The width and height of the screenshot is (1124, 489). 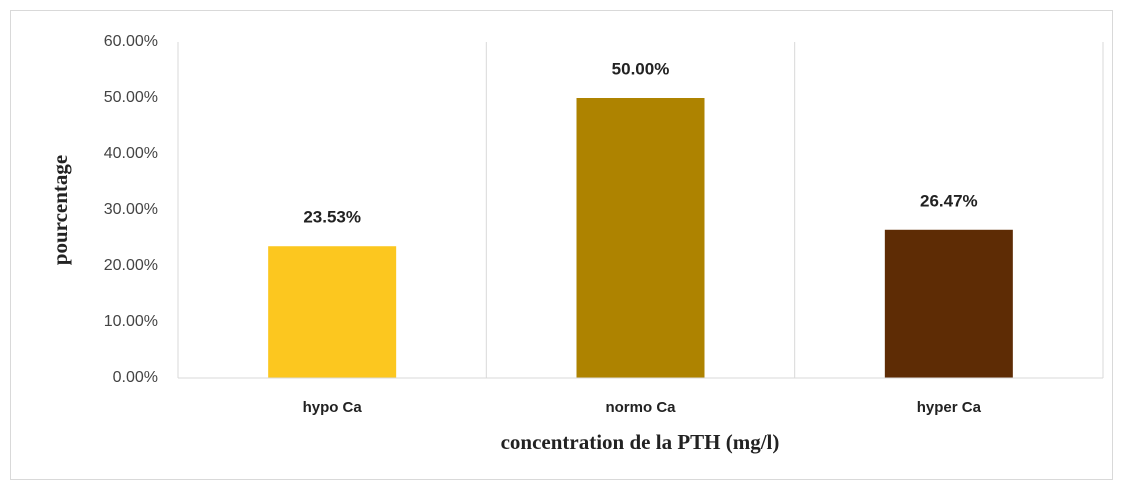 What do you see at coordinates (333, 407) in the screenshot?
I see `x-tick-label: hypo Ca` at bounding box center [333, 407].